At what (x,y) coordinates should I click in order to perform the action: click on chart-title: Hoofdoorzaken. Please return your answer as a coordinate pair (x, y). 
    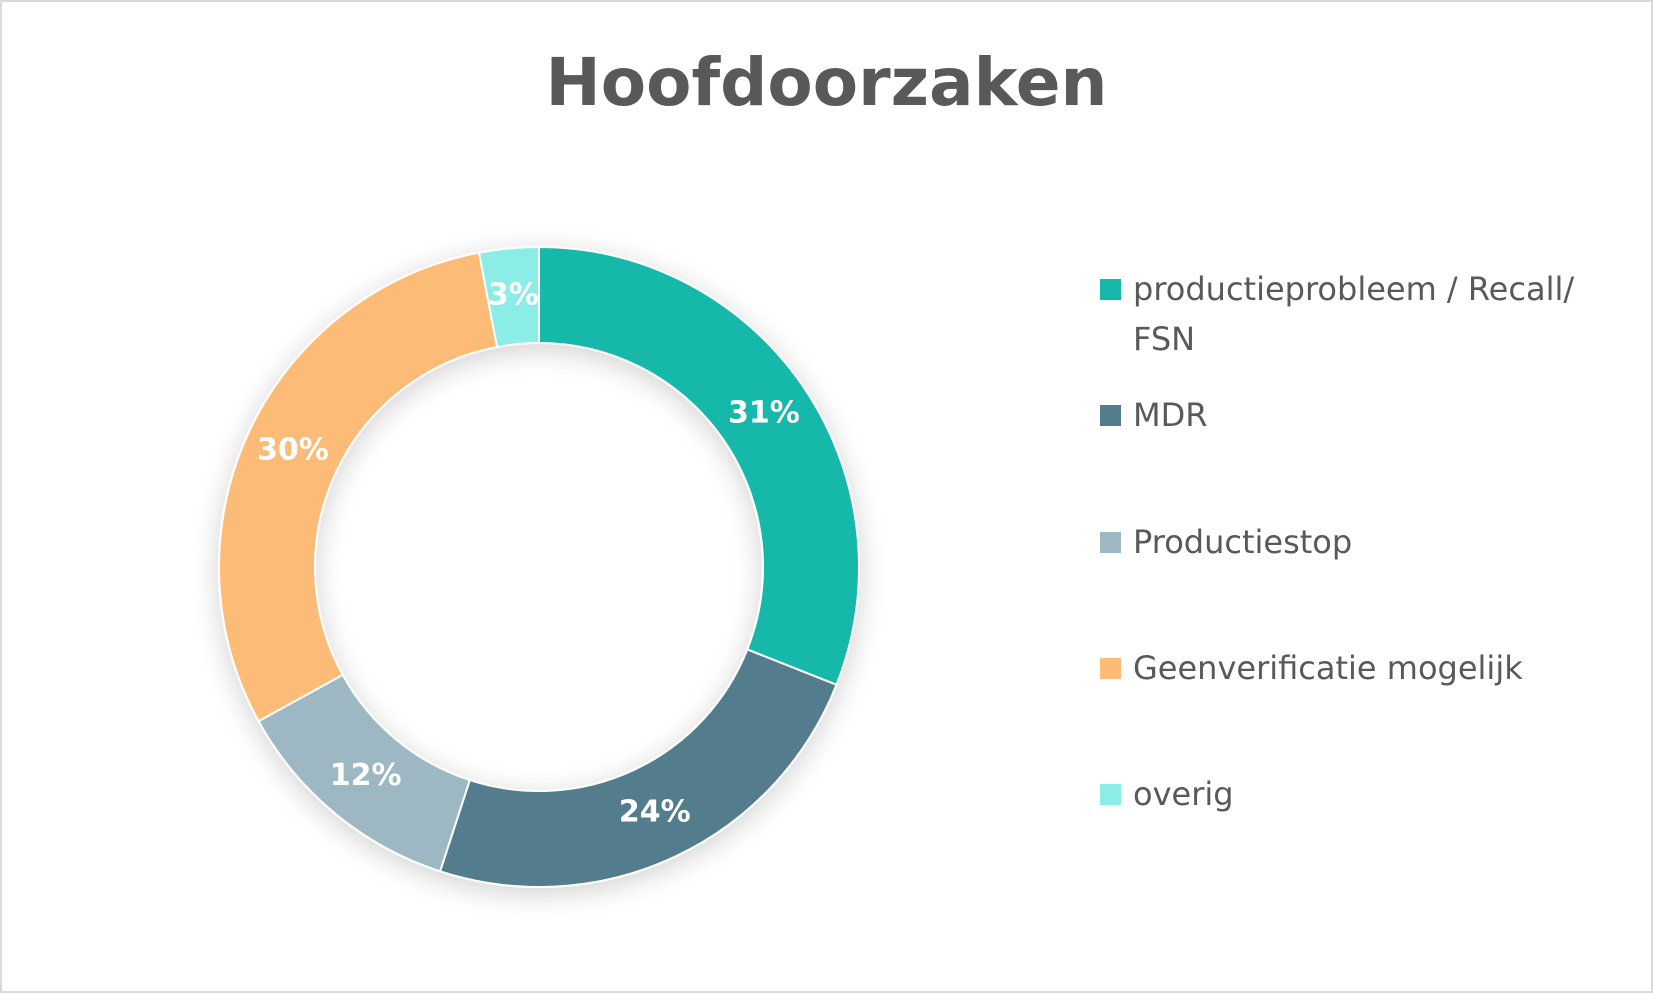
    Looking at the image, I should click on (826, 82).